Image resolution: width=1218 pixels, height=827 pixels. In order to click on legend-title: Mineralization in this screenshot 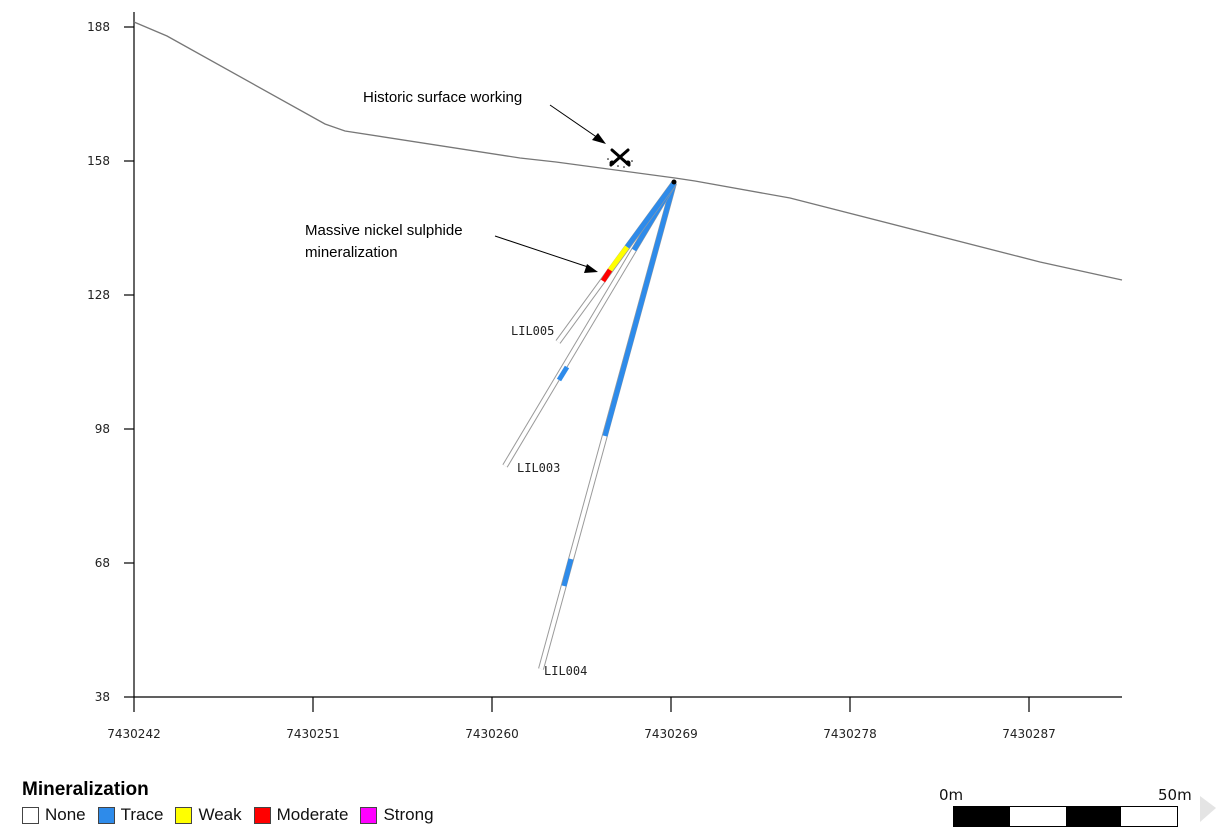, I will do `click(85, 789)`.